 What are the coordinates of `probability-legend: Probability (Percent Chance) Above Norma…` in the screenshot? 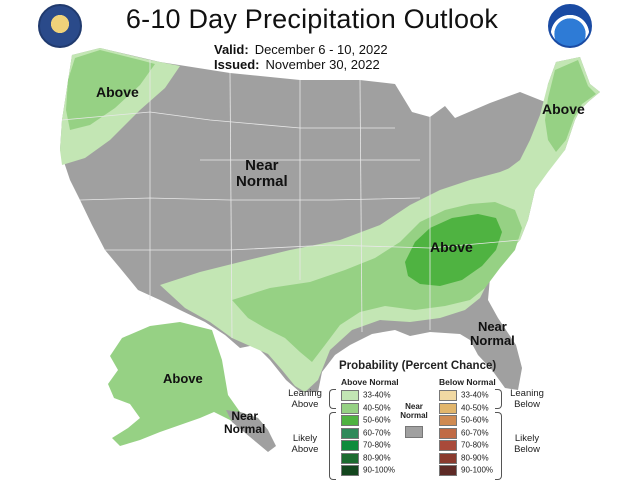 It's located at (453, 421).